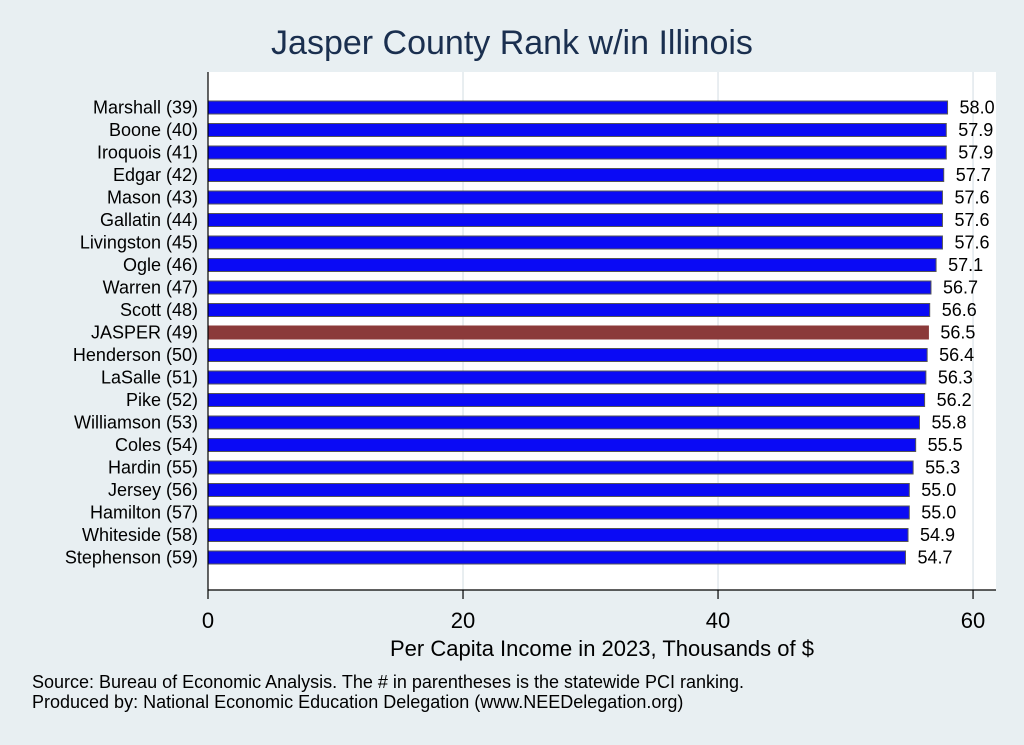 The image size is (1024, 745). Describe the element at coordinates (948, 423) in the screenshot. I see `value-label: 55.8` at that location.